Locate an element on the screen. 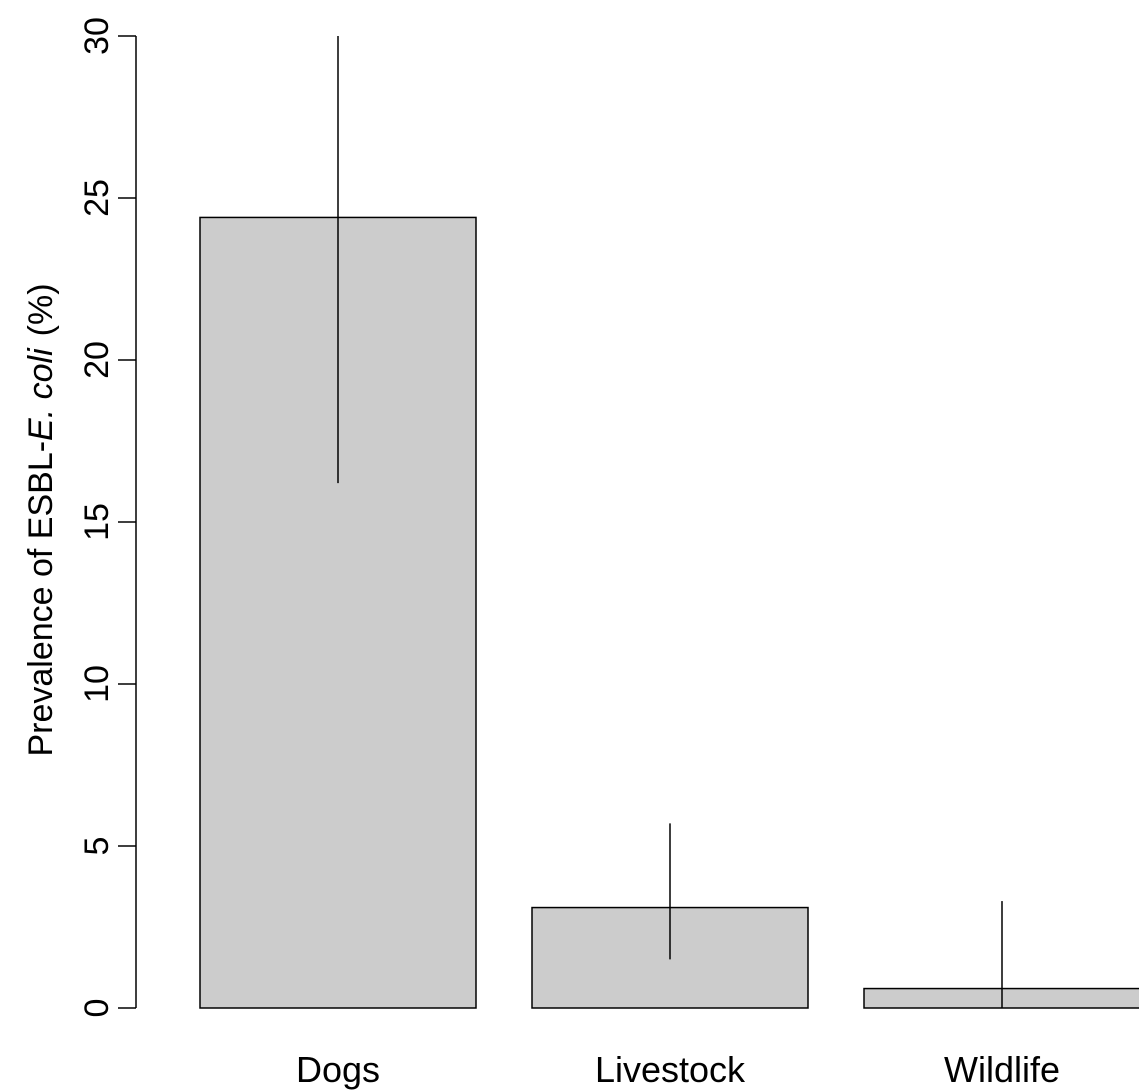  x-axis-labels: Dogs Livestock Wildlife is located at coordinates (678, 1069).